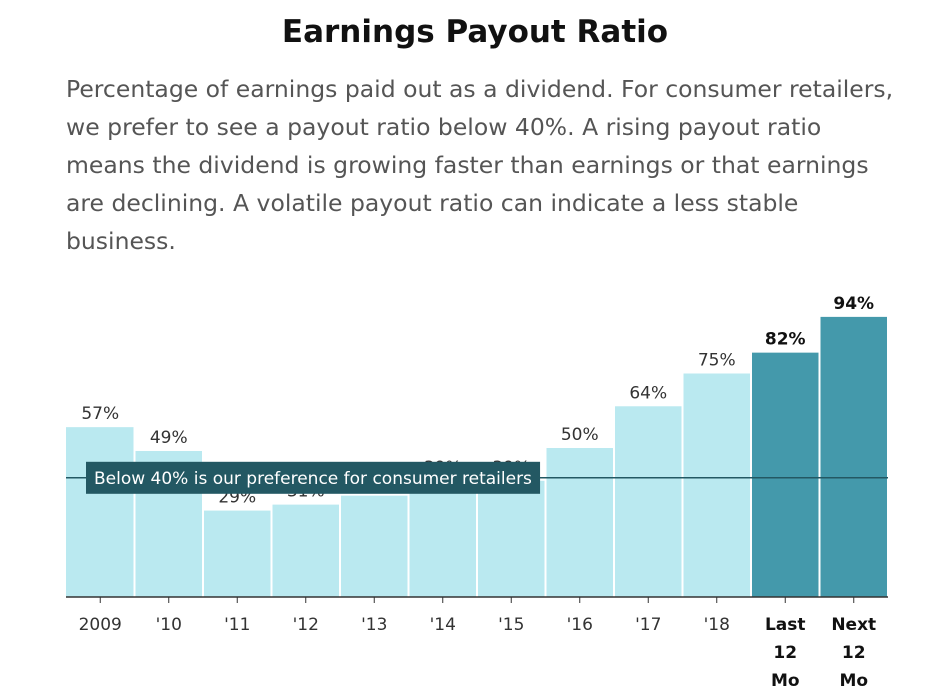 Image resolution: width=950 pixels, height=700 pixels. What do you see at coordinates (580, 435) in the screenshot?
I see `value-label-8: 50%` at bounding box center [580, 435].